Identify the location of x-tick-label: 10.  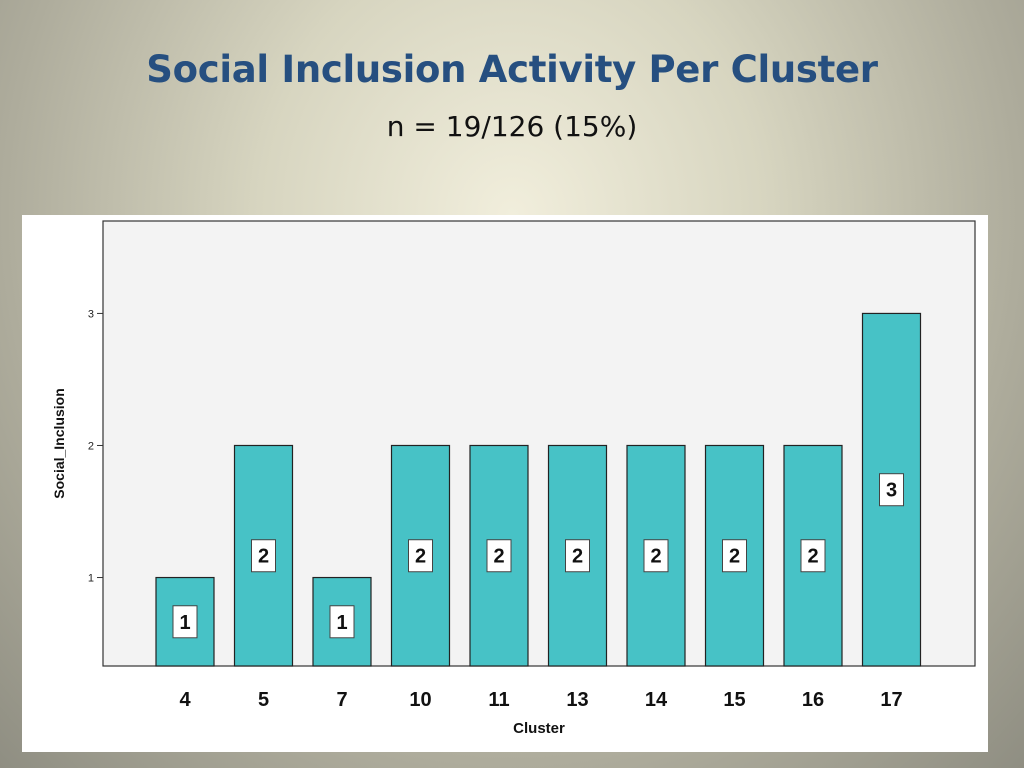
(420, 700).